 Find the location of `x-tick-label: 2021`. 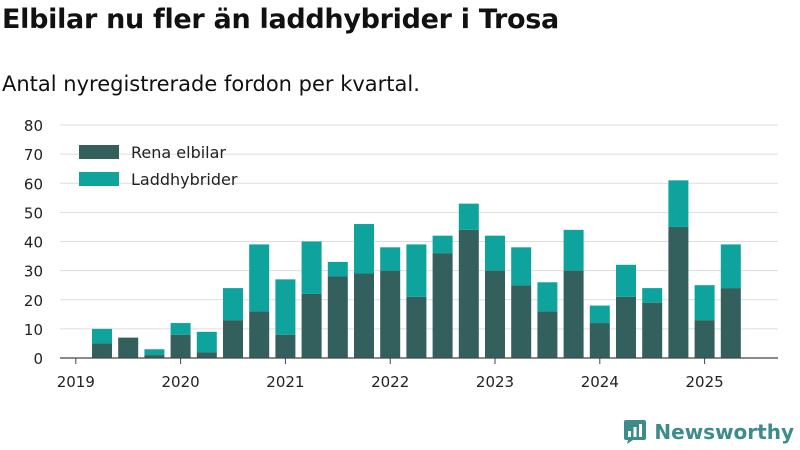

x-tick-label: 2021 is located at coordinates (285, 382).